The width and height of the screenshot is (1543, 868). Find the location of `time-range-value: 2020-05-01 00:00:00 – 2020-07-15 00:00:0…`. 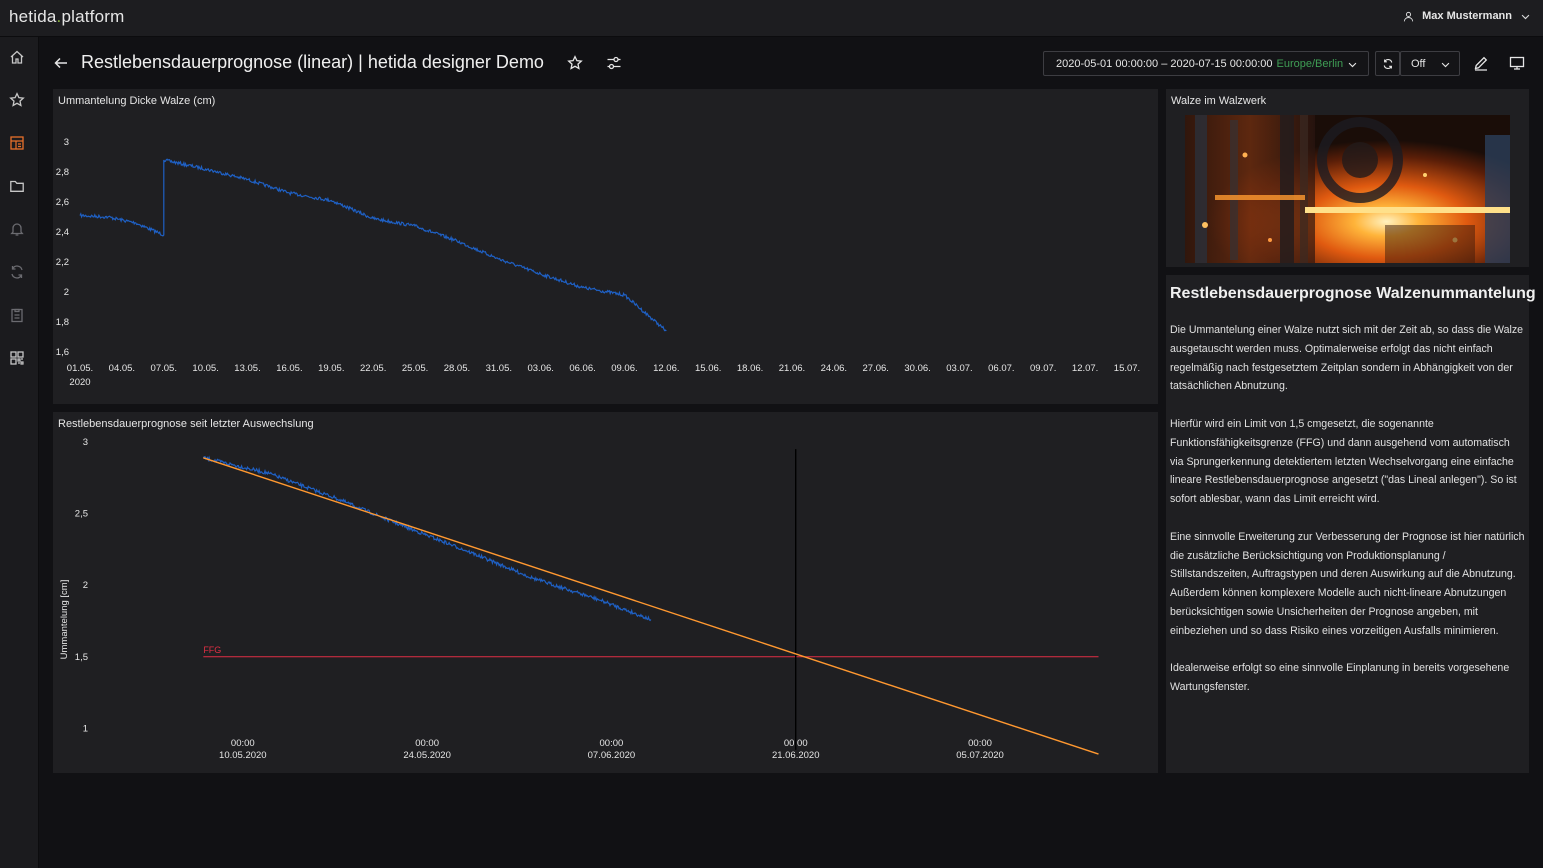

time-range-value: 2020-05-01 00:00:00 – 2020-07-15 00:00:0… is located at coordinates (1164, 64).